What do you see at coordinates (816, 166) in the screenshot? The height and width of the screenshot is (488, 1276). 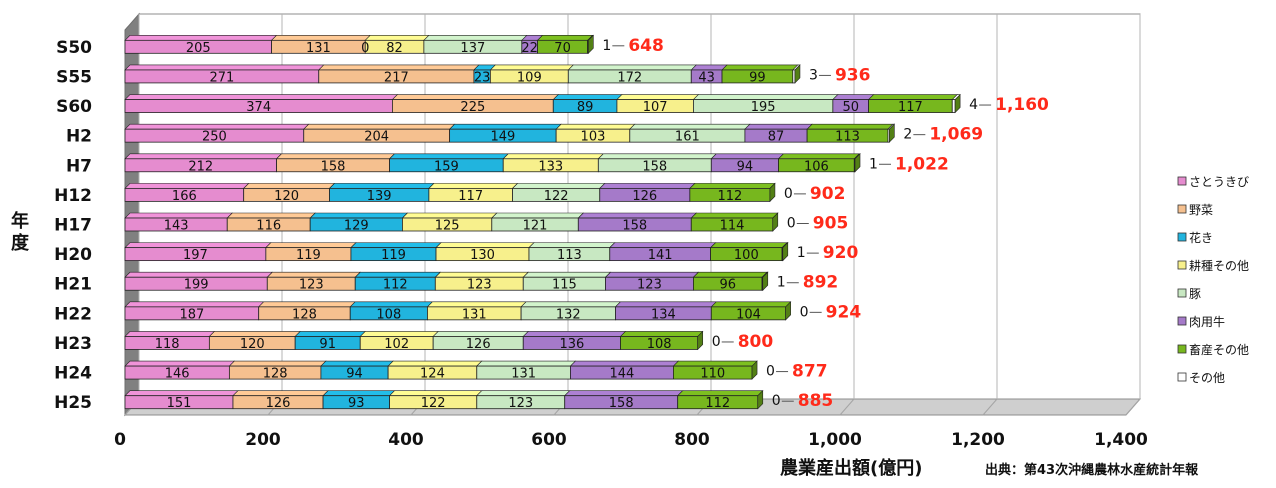 I see `bar-value-label: 106` at bounding box center [816, 166].